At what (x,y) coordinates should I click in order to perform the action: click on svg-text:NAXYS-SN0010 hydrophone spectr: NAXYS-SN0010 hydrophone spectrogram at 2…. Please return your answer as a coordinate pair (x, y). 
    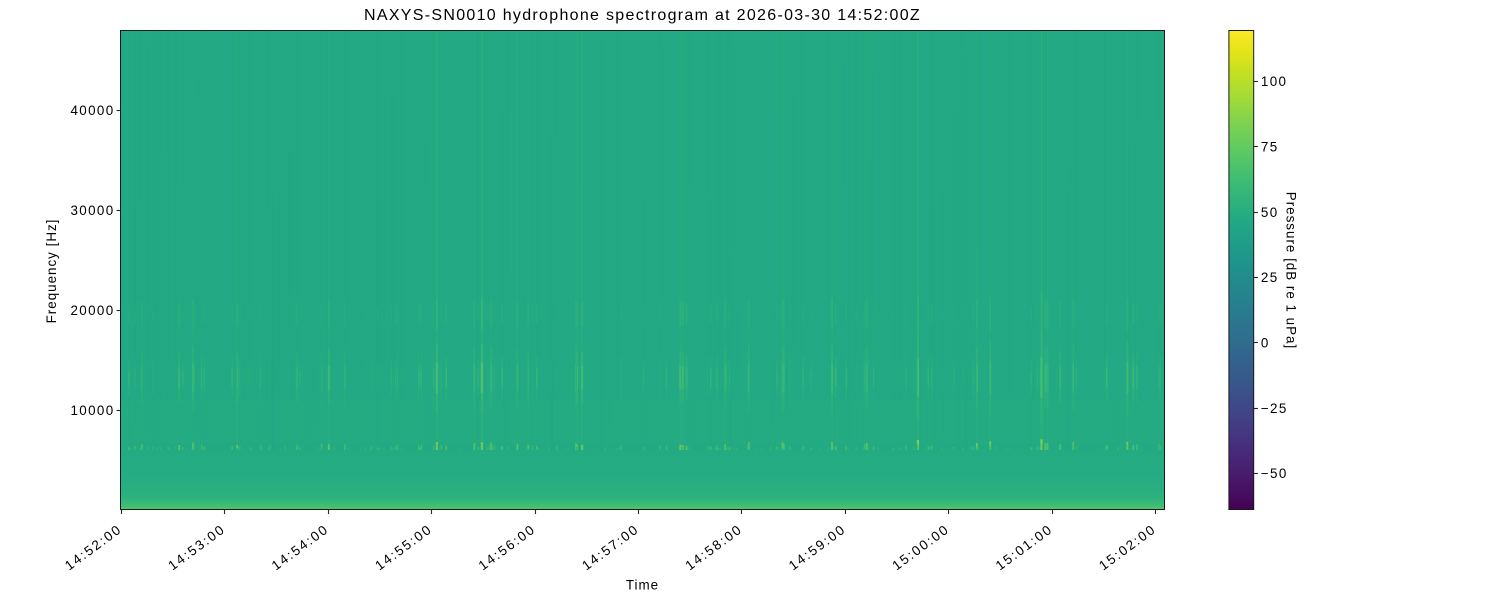
    Looking at the image, I should click on (642, 15).